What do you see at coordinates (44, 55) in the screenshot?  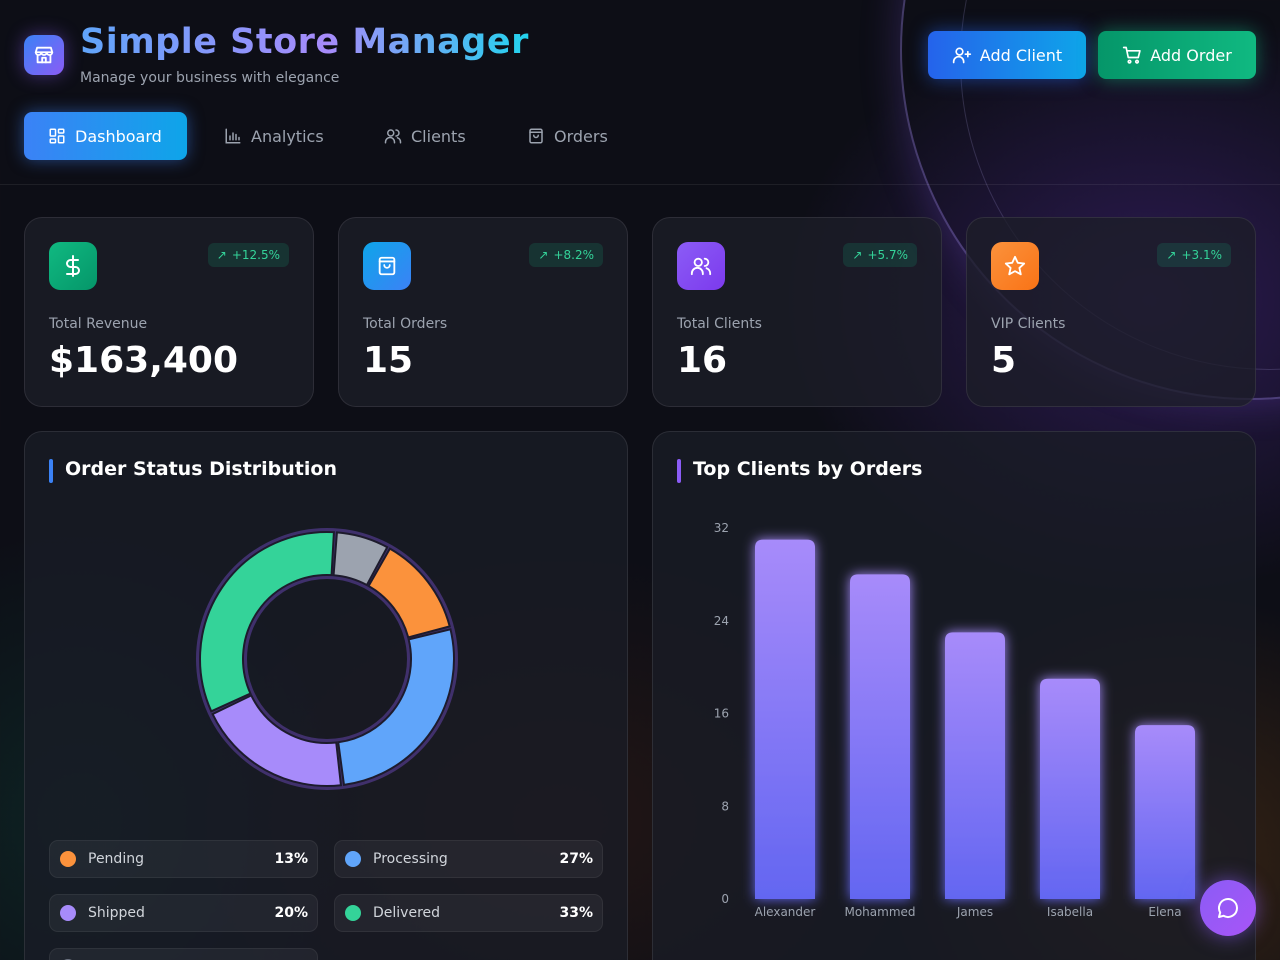 I see `store-logo-icon` at bounding box center [44, 55].